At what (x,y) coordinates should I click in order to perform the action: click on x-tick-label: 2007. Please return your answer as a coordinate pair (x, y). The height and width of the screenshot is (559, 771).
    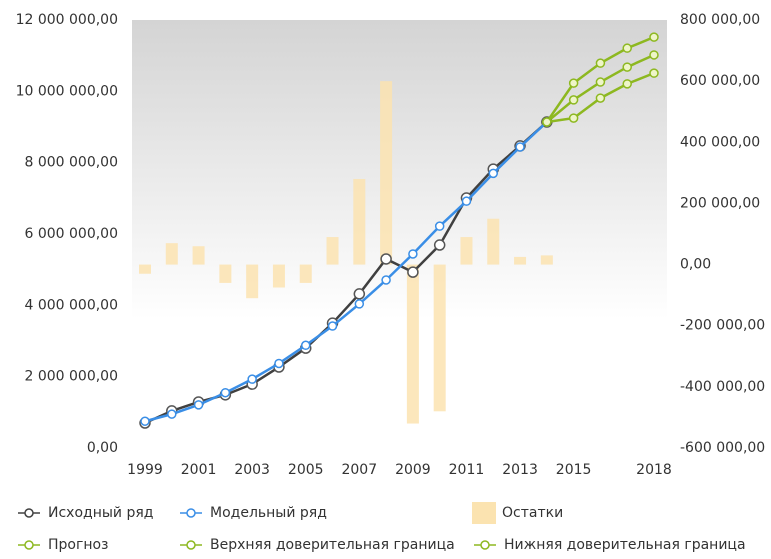
    Looking at the image, I should click on (359, 470).